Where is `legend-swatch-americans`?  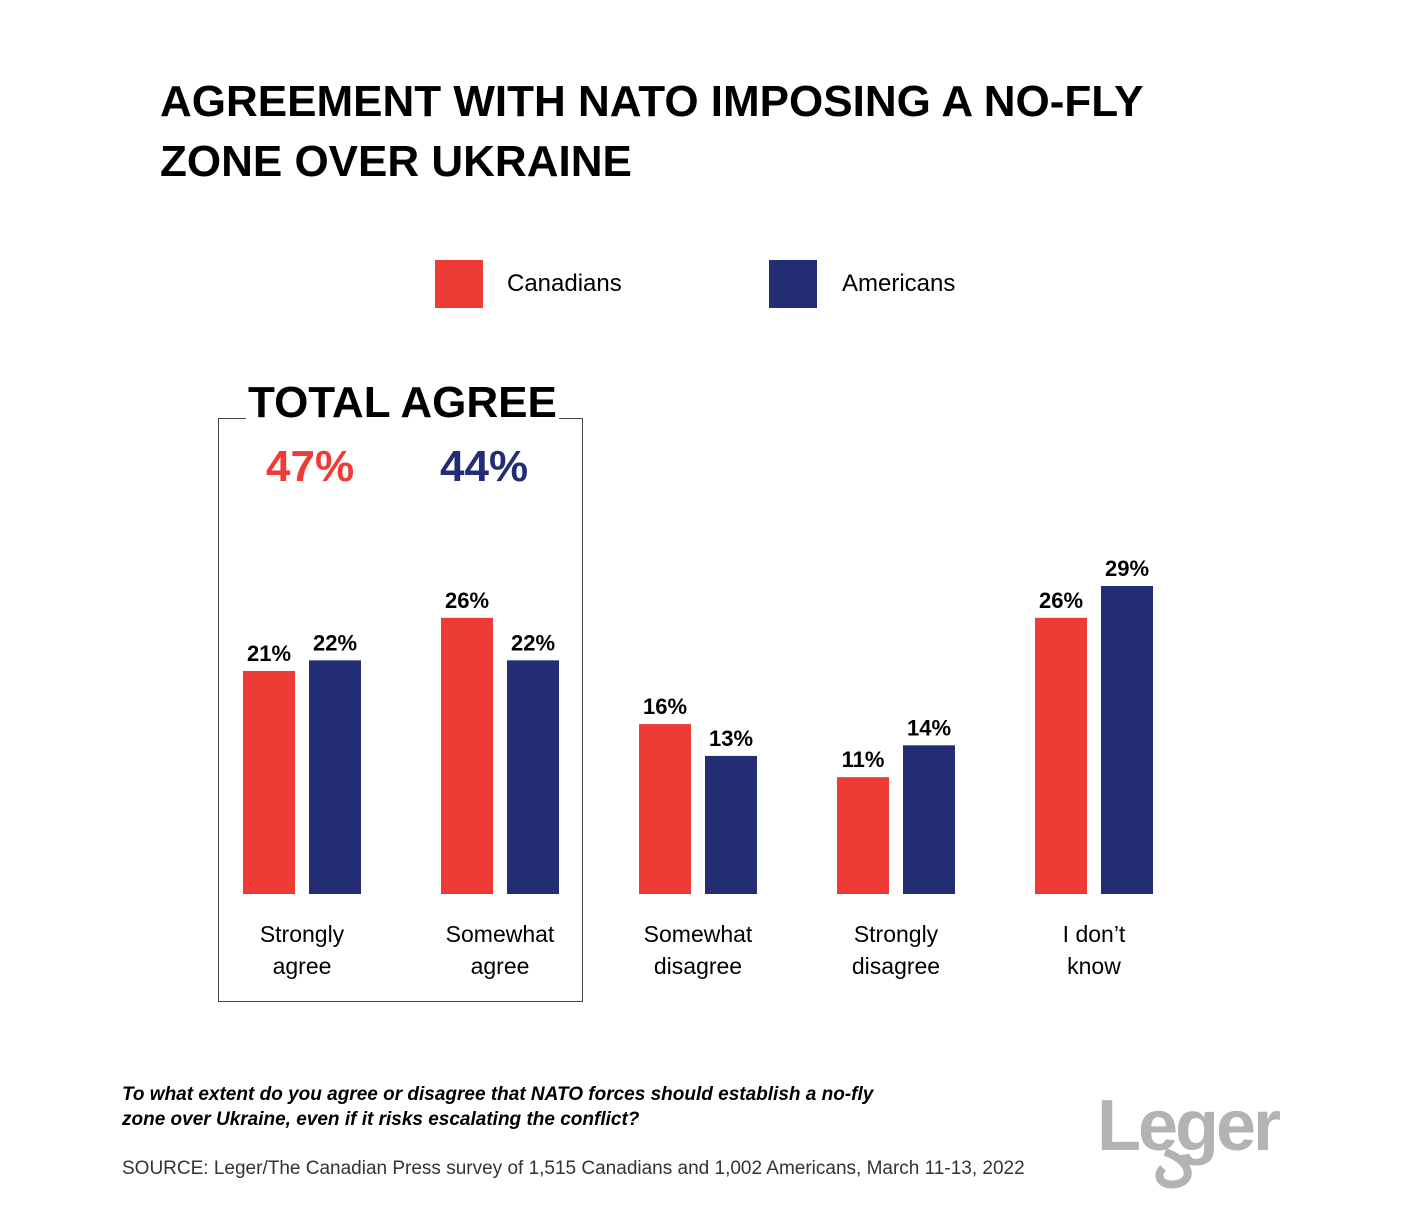 legend-swatch-americans is located at coordinates (793, 284).